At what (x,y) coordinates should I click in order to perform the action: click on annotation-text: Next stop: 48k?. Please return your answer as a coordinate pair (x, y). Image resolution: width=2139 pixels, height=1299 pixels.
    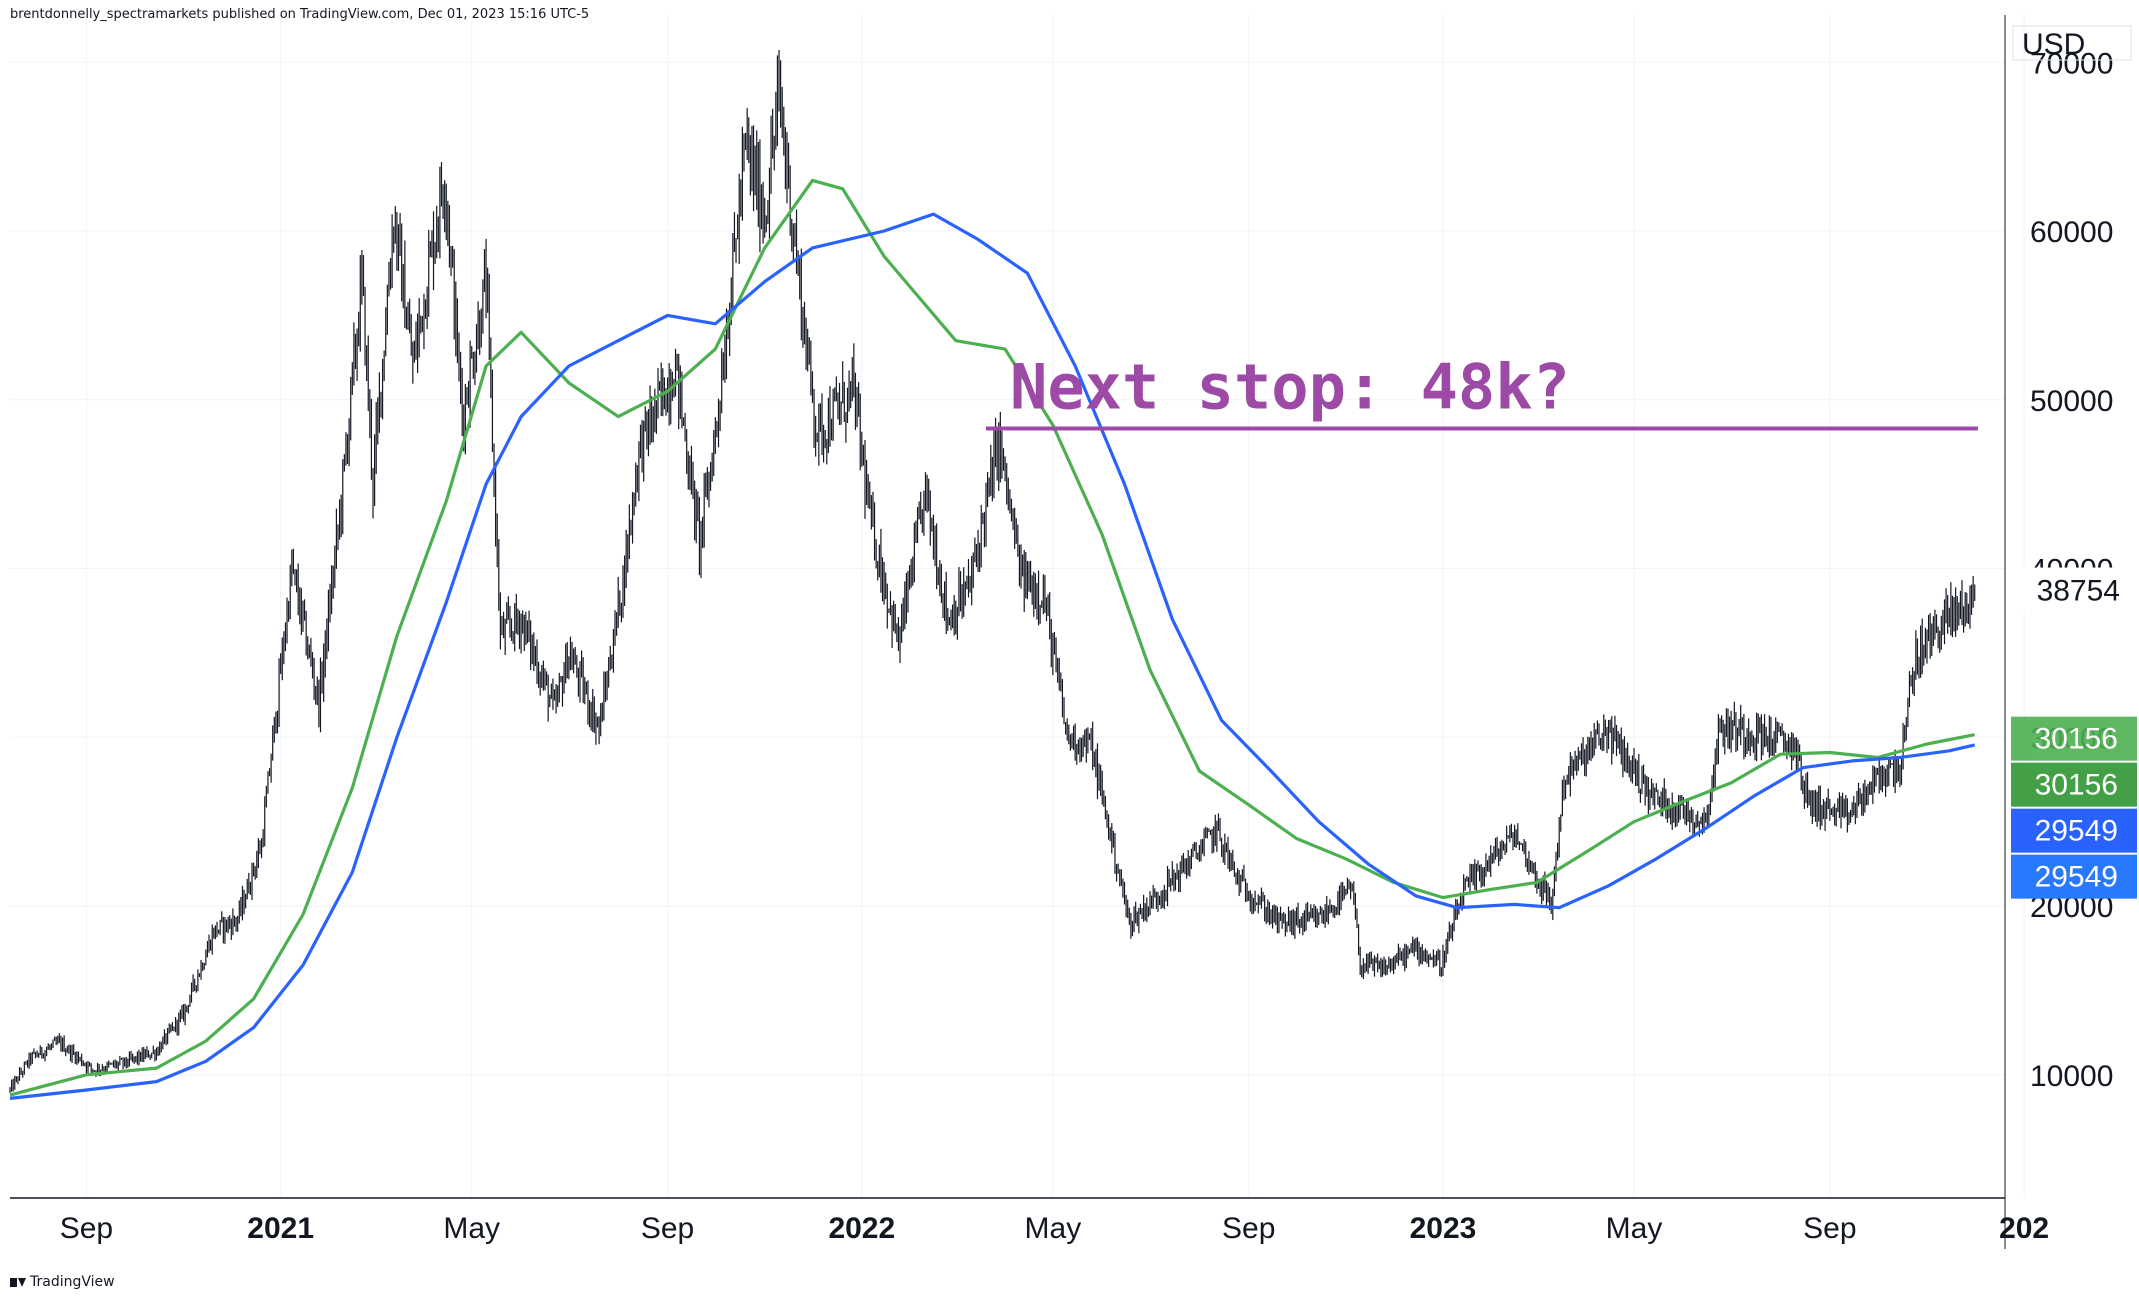
    Looking at the image, I should click on (1290, 386).